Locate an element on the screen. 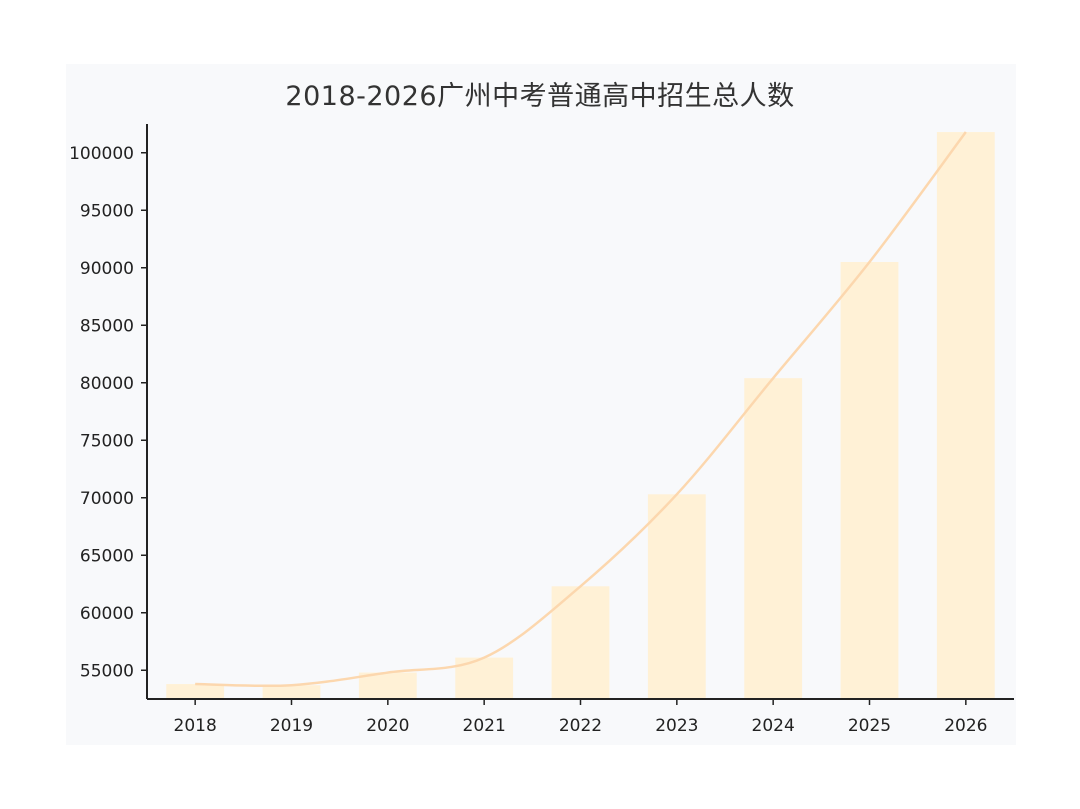 The image size is (1080, 809). x-tick-label: 2021 is located at coordinates (484, 726).